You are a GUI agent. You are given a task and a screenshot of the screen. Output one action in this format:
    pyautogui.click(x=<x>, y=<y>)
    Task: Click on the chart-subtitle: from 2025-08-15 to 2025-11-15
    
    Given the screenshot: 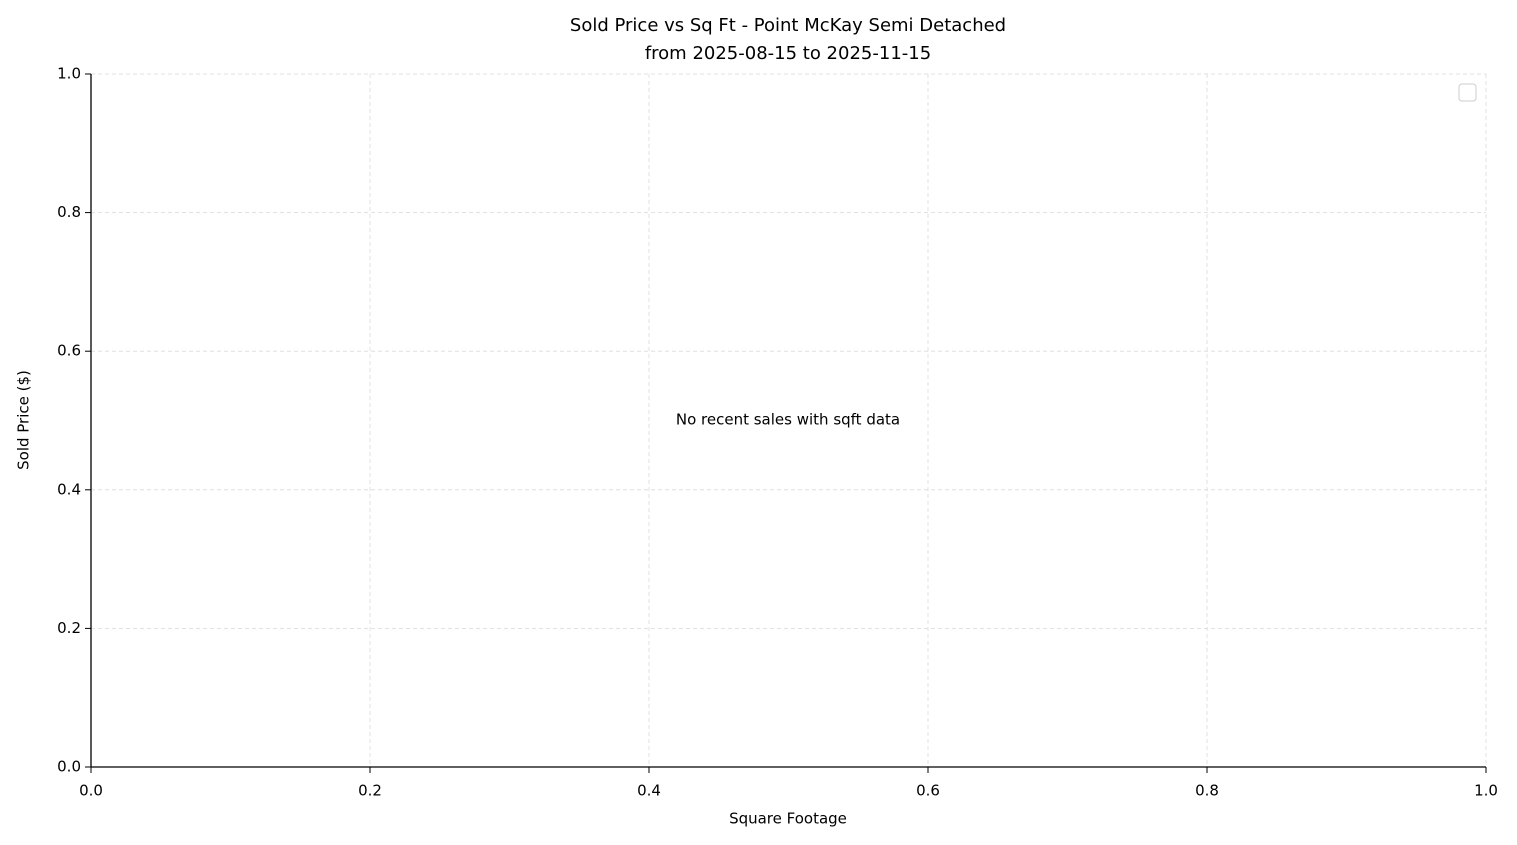 What is the action you would take?
    pyautogui.click(x=788, y=53)
    